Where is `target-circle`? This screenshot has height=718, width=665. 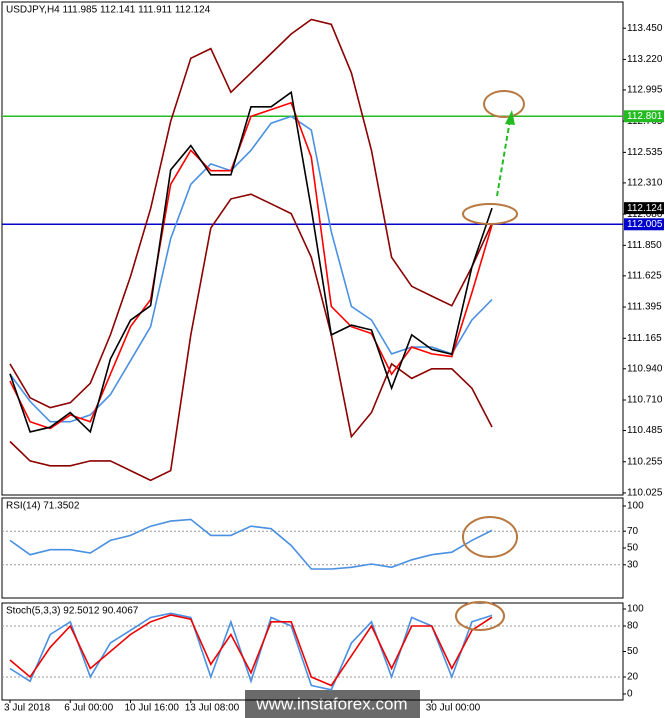
target-circle is located at coordinates (504, 104).